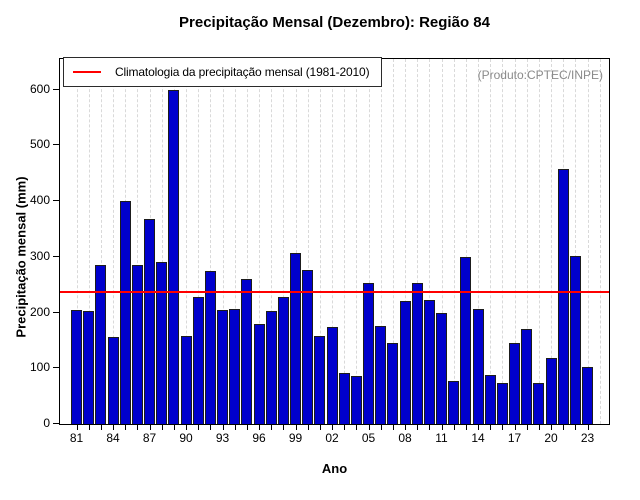 The width and height of the screenshot is (640, 500). I want to click on bar-2014, so click(478, 366).